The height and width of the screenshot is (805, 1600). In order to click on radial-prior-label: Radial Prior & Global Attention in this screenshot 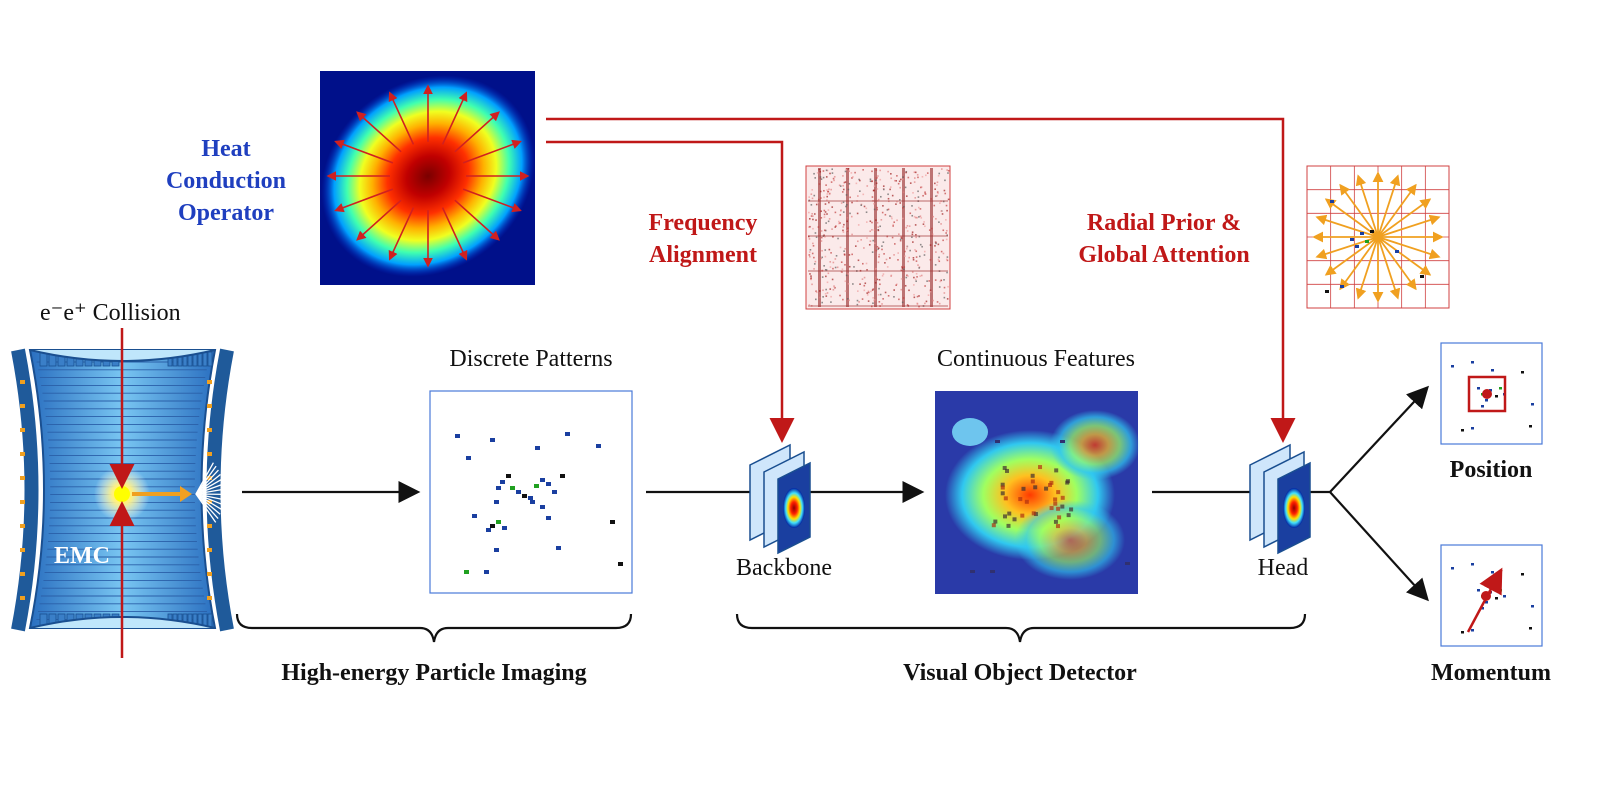, I will do `click(1163, 239)`.